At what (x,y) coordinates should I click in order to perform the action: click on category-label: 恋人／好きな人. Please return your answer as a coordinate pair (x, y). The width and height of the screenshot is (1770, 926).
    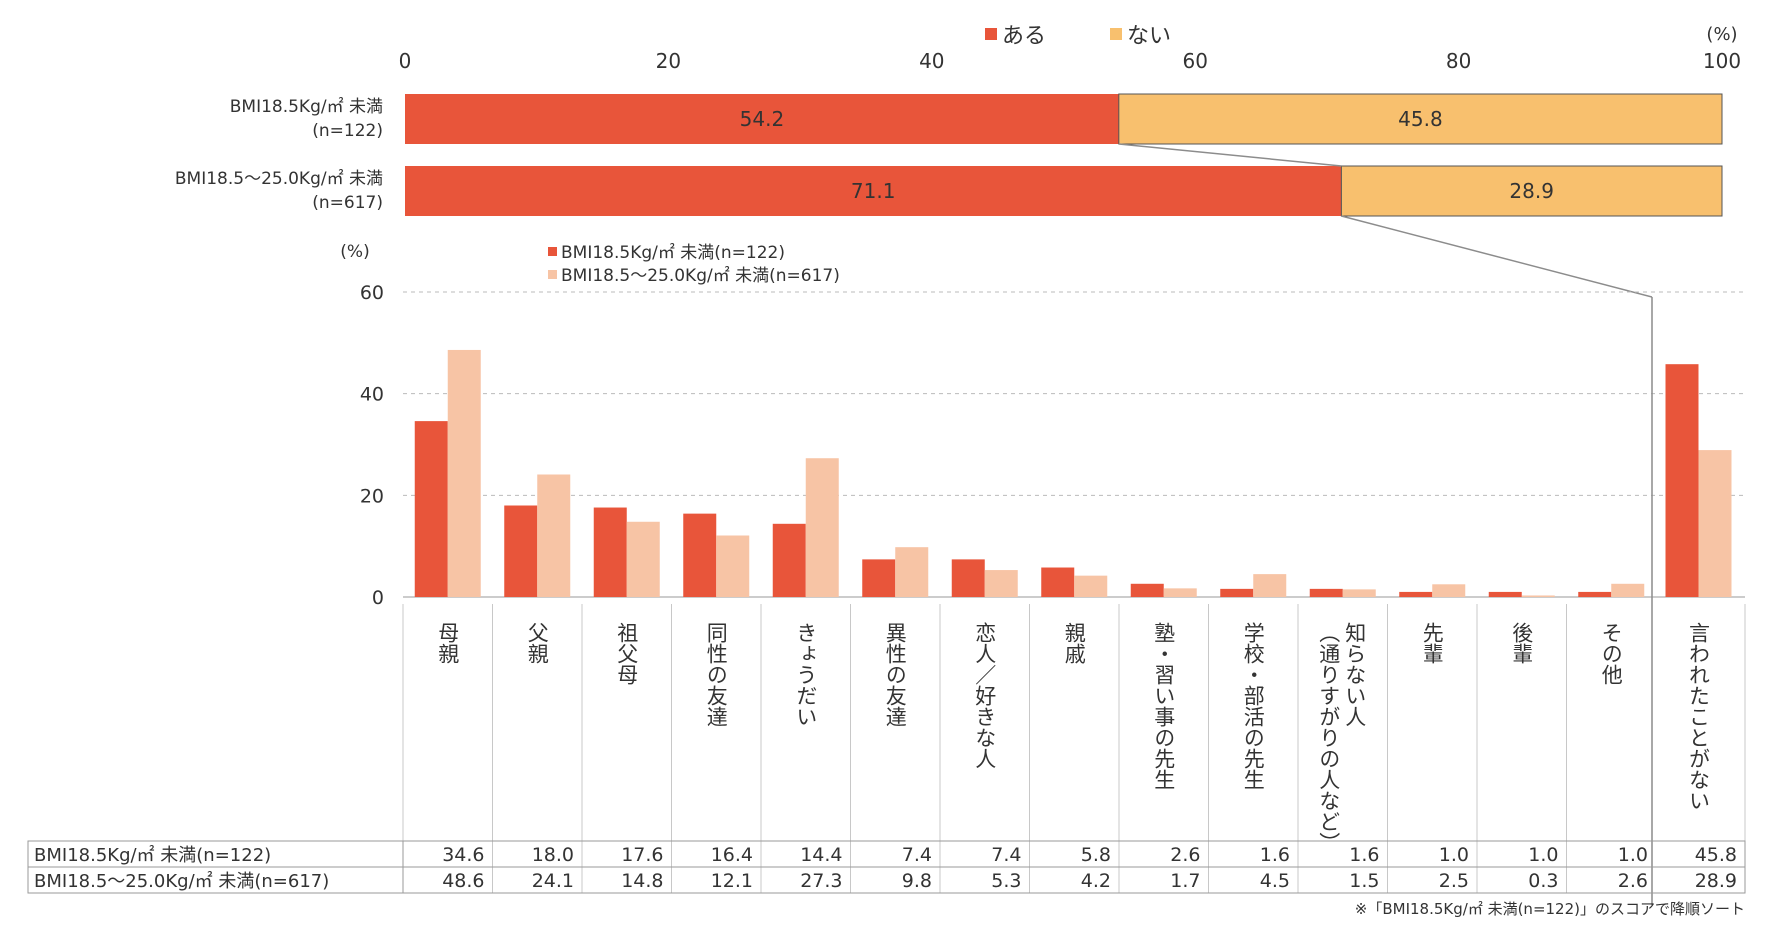
    Looking at the image, I should click on (985, 695).